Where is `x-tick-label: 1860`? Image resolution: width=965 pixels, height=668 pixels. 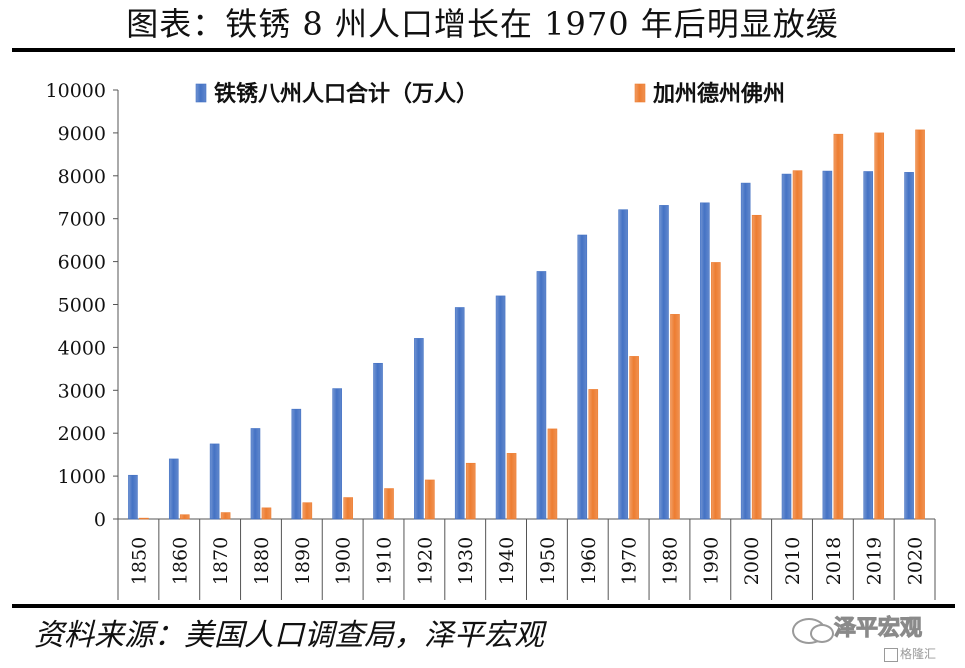
x-tick-label: 1860 is located at coordinates (180, 561).